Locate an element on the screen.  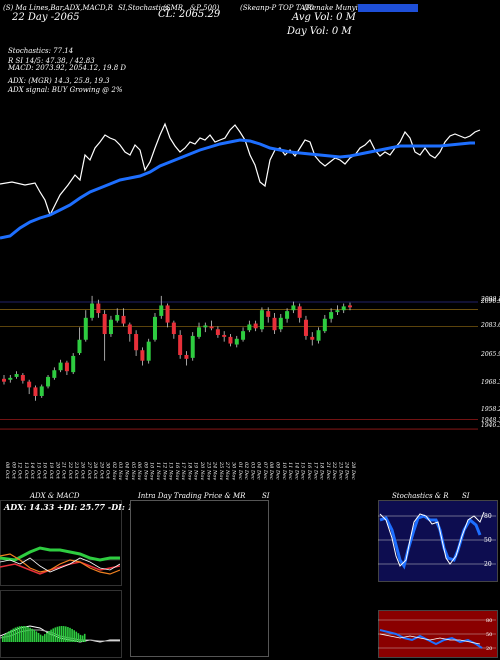
price-axis-label: 2098.14 is located at coordinates (490, 299).